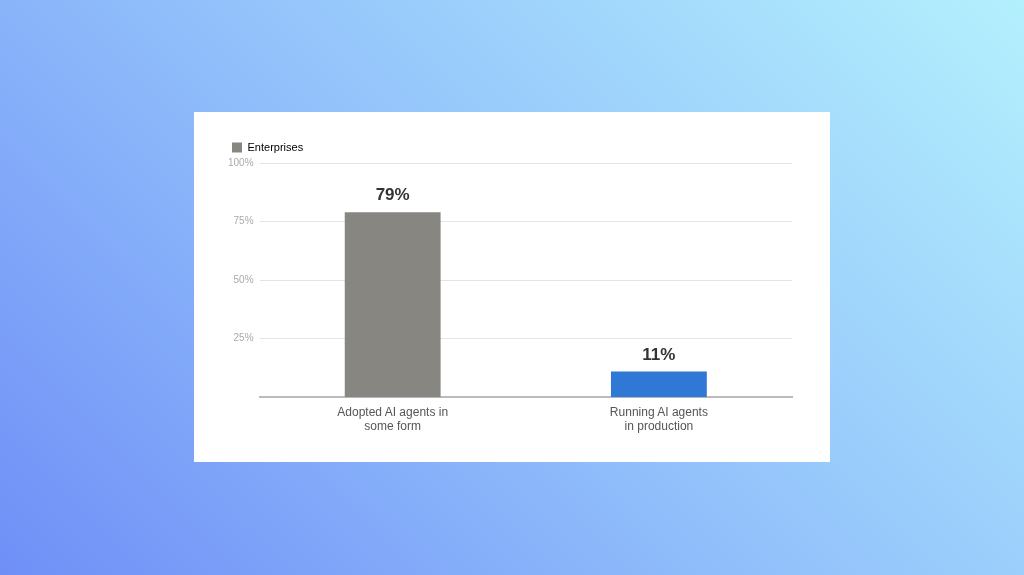  I want to click on x-tick-label: Running AI agents in production, so click(658, 419).